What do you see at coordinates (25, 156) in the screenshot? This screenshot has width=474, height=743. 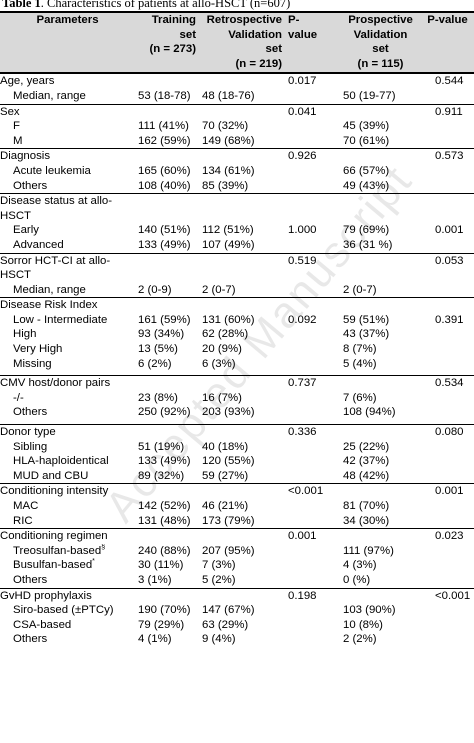 I see `cell-text: Diagnosis` at bounding box center [25, 156].